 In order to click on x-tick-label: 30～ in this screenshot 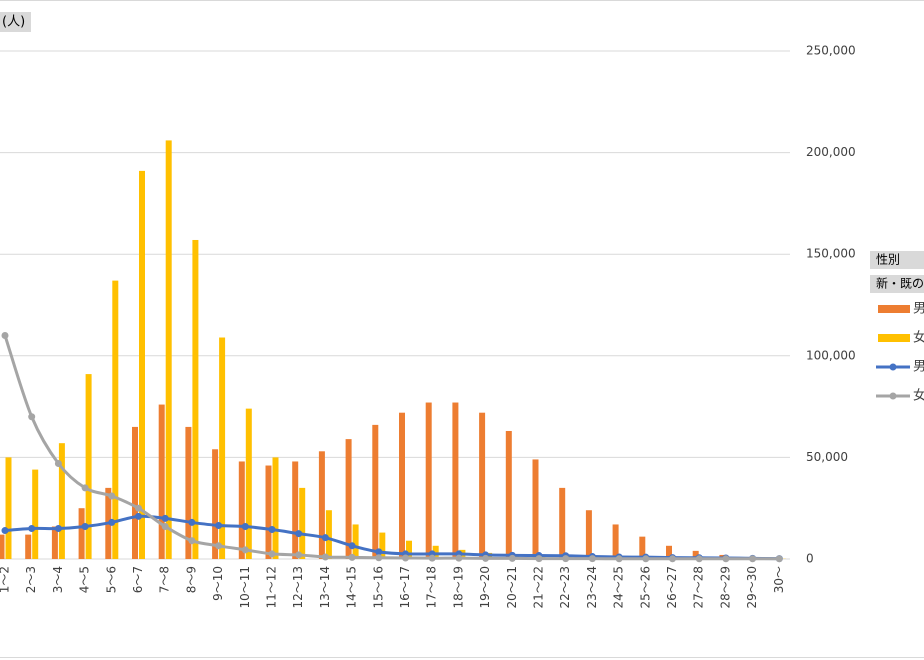, I will do `click(779, 579)`.